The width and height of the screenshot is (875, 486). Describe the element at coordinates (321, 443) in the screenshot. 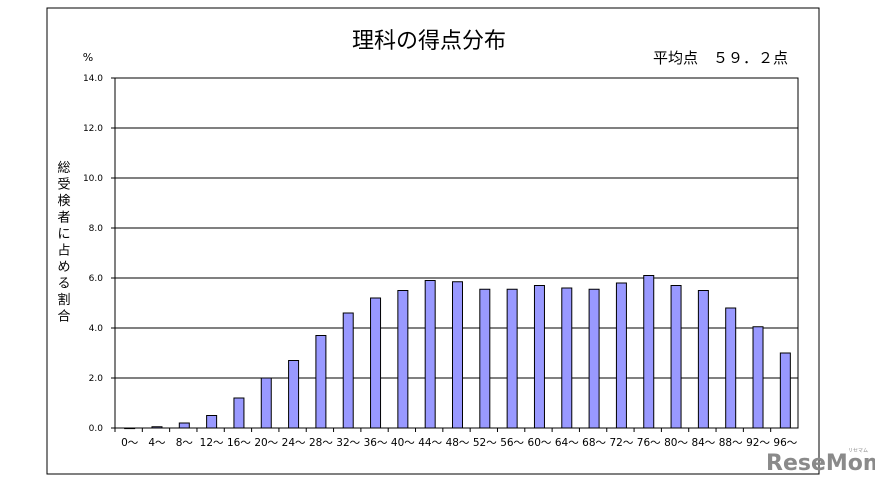

I see `x-tick-label: 28～` at that location.